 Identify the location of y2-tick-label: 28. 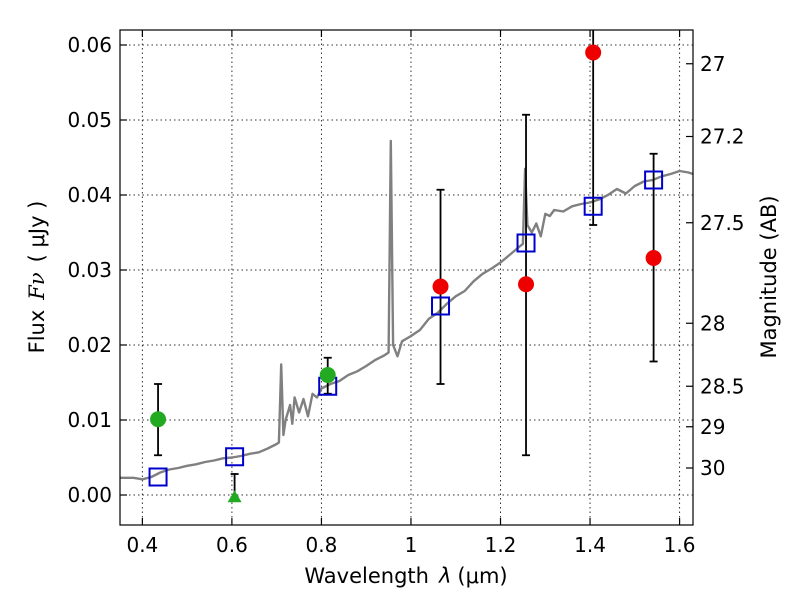
(712, 323).